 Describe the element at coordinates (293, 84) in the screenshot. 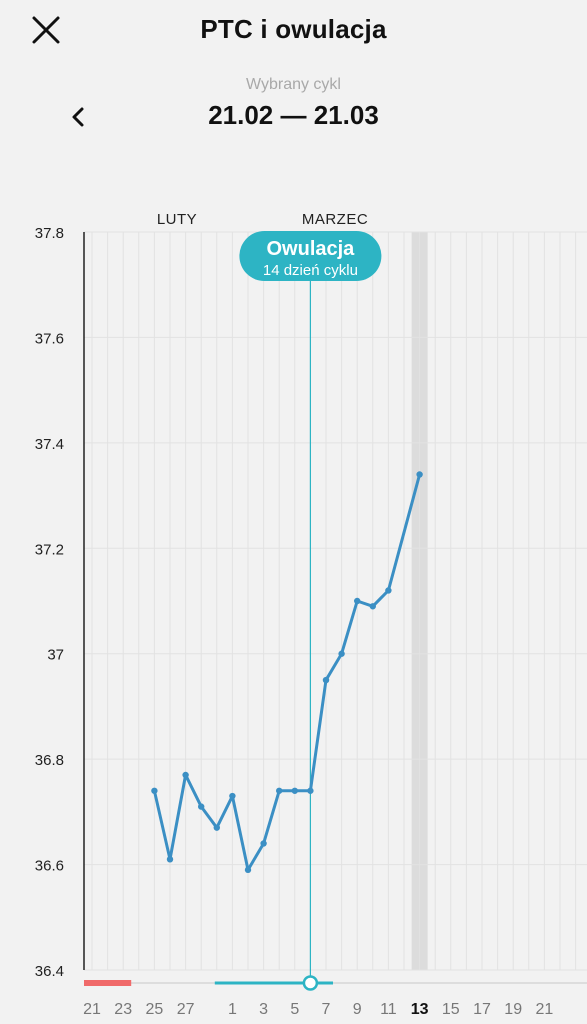

I see `cycle-caption: Wybrany cykl` at that location.